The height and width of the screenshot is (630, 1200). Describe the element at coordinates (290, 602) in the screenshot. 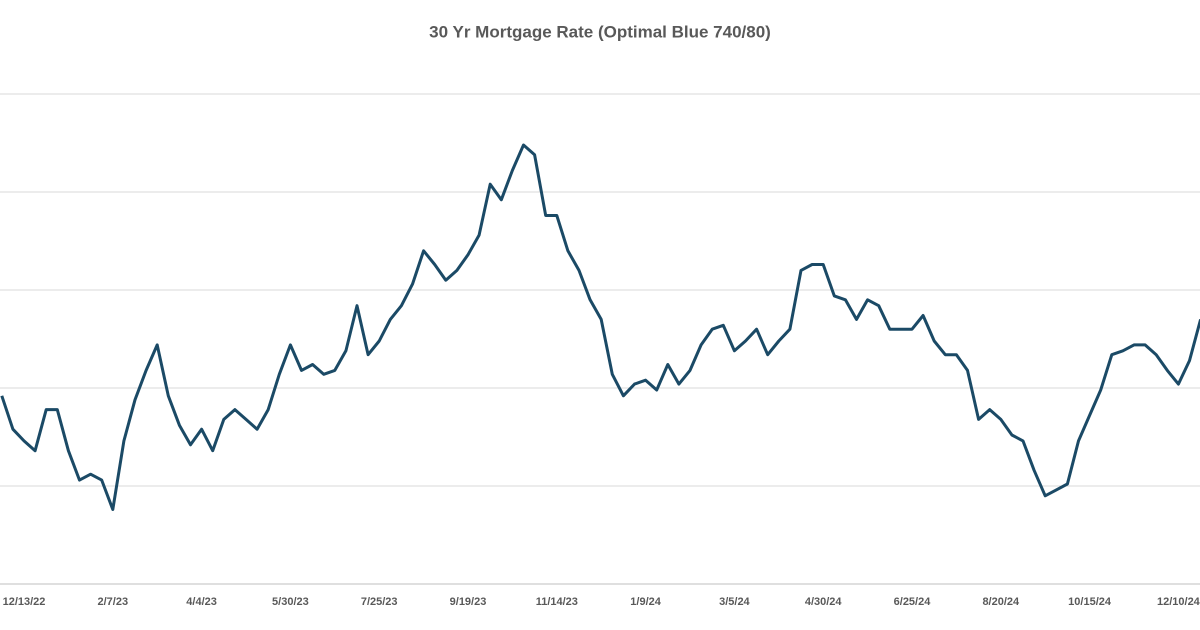

I see `x-tick-label: 5/30/23` at that location.